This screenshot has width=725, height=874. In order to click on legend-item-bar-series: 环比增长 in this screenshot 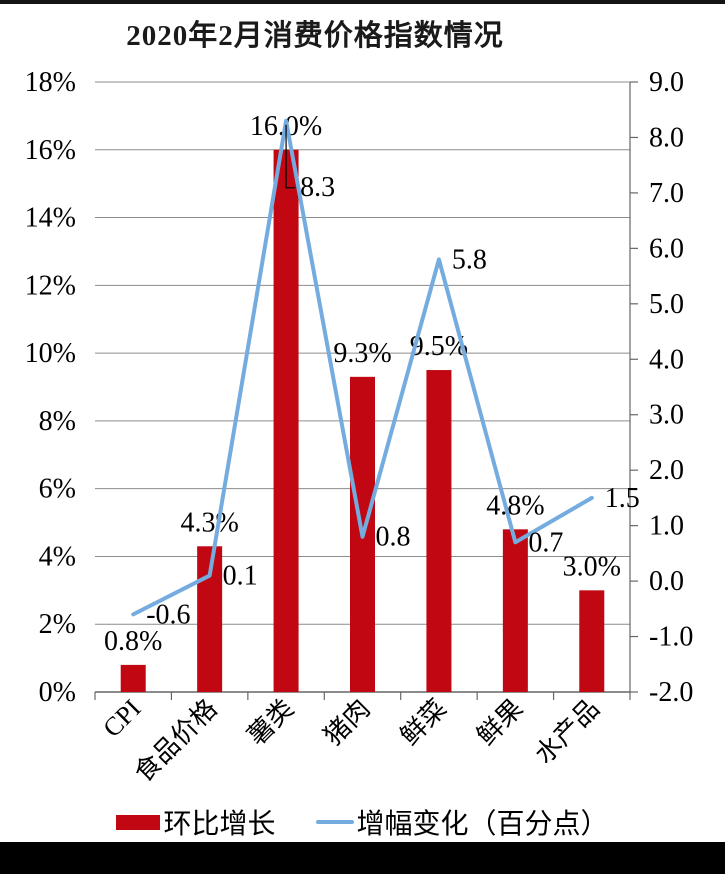, I will do `click(196, 822)`.